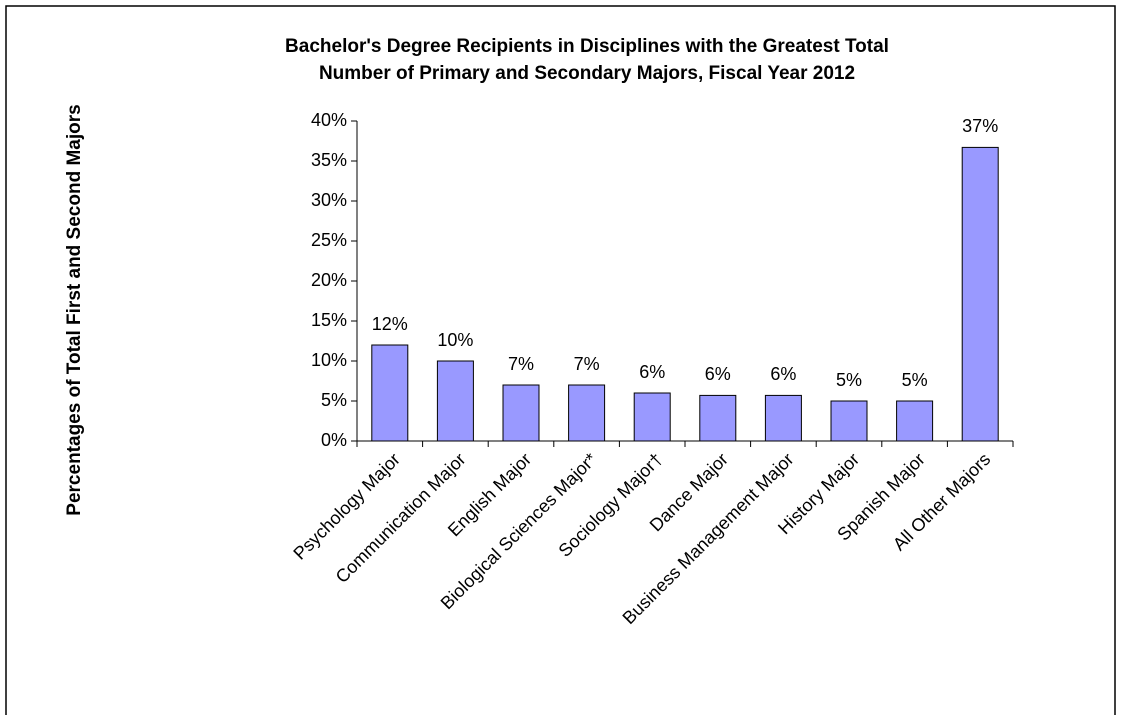 This screenshot has height=715, width=1121. What do you see at coordinates (329, 120) in the screenshot?
I see `y-tick-label: 40%` at bounding box center [329, 120].